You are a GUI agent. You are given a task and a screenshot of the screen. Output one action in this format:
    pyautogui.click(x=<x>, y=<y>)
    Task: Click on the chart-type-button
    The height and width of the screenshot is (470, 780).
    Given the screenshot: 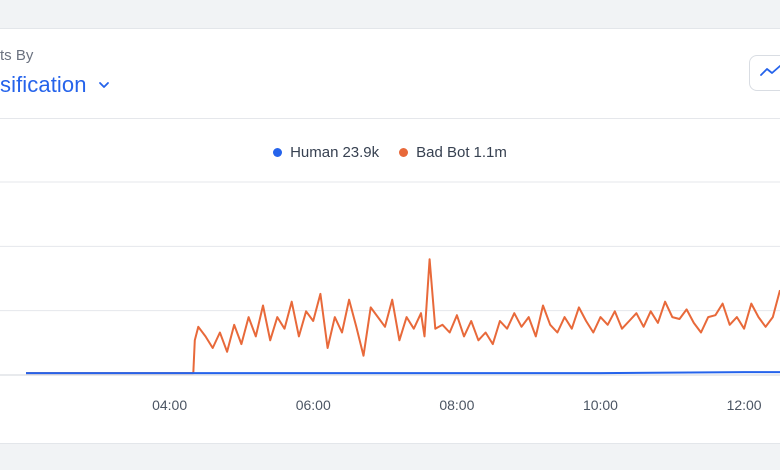 What is the action you would take?
    pyautogui.click(x=764, y=73)
    